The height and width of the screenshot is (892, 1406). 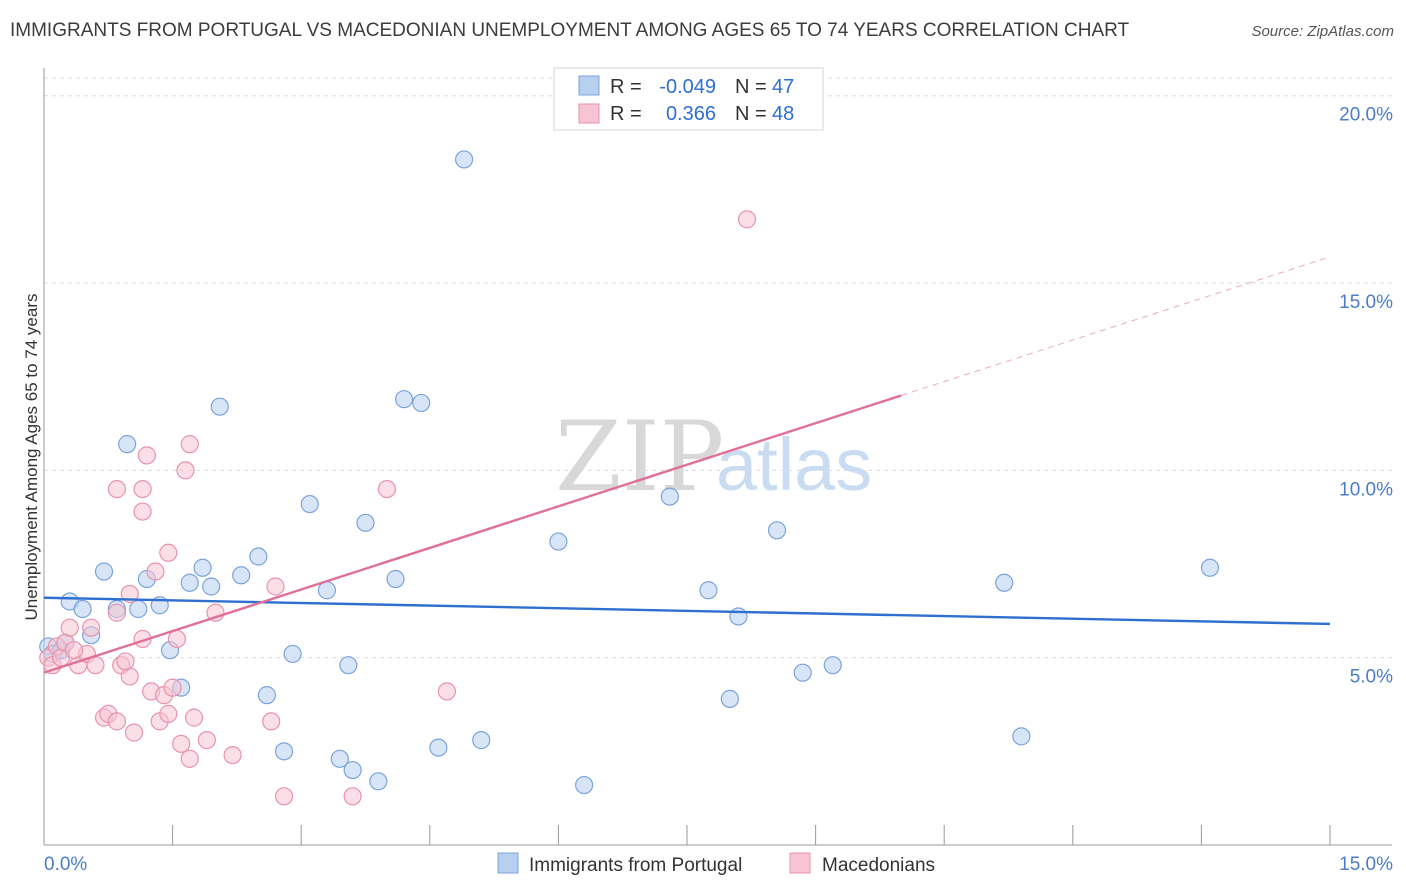 I want to click on watermark-atlas: atlas, so click(x=794, y=464).